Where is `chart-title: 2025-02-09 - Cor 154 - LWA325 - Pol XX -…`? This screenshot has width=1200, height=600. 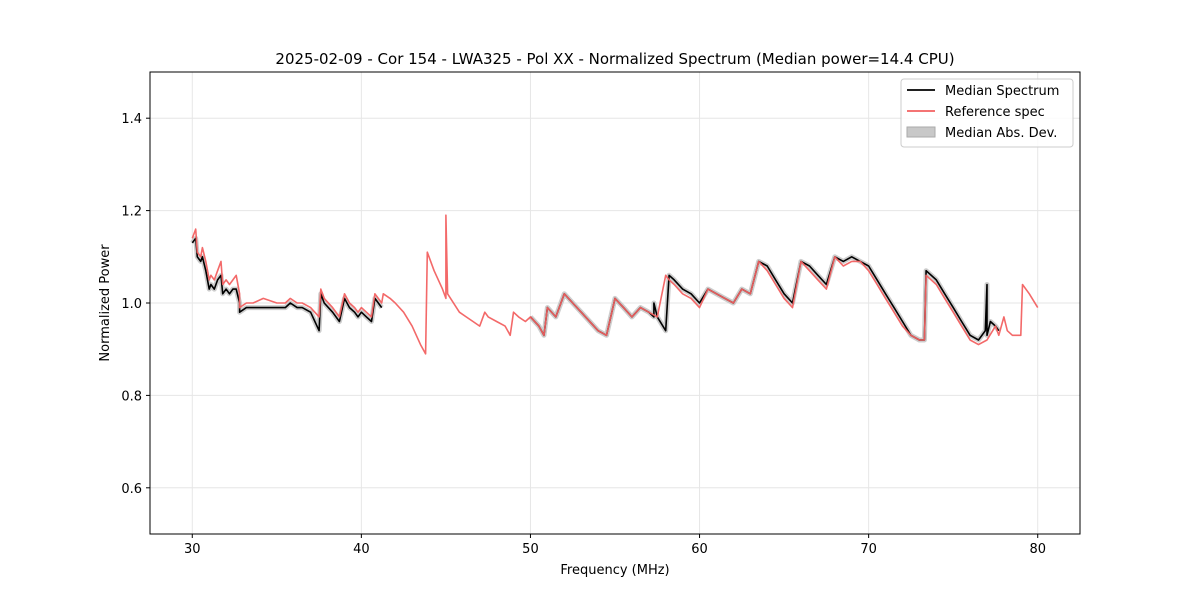 chart-title: 2025-02-09 - Cor 154 - LWA325 - Pol XX -… is located at coordinates (614, 59).